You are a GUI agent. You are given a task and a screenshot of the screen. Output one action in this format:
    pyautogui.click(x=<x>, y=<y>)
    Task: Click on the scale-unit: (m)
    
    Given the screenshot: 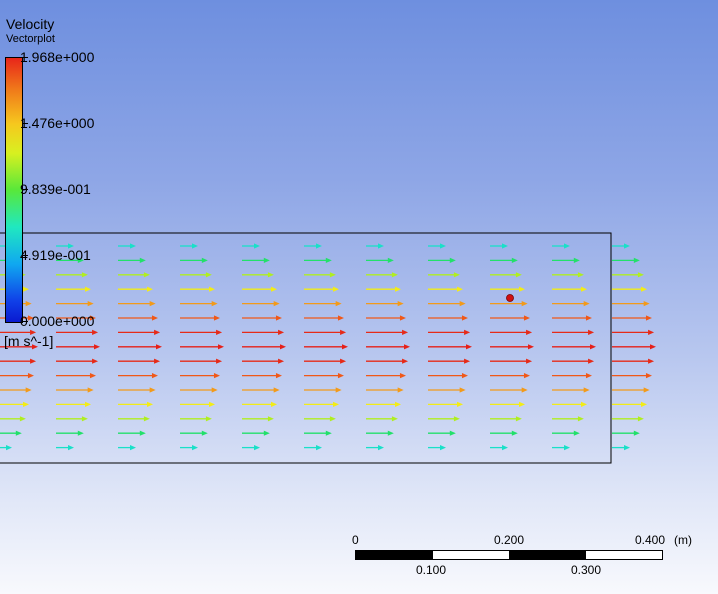 What is the action you would take?
    pyautogui.click(x=683, y=540)
    